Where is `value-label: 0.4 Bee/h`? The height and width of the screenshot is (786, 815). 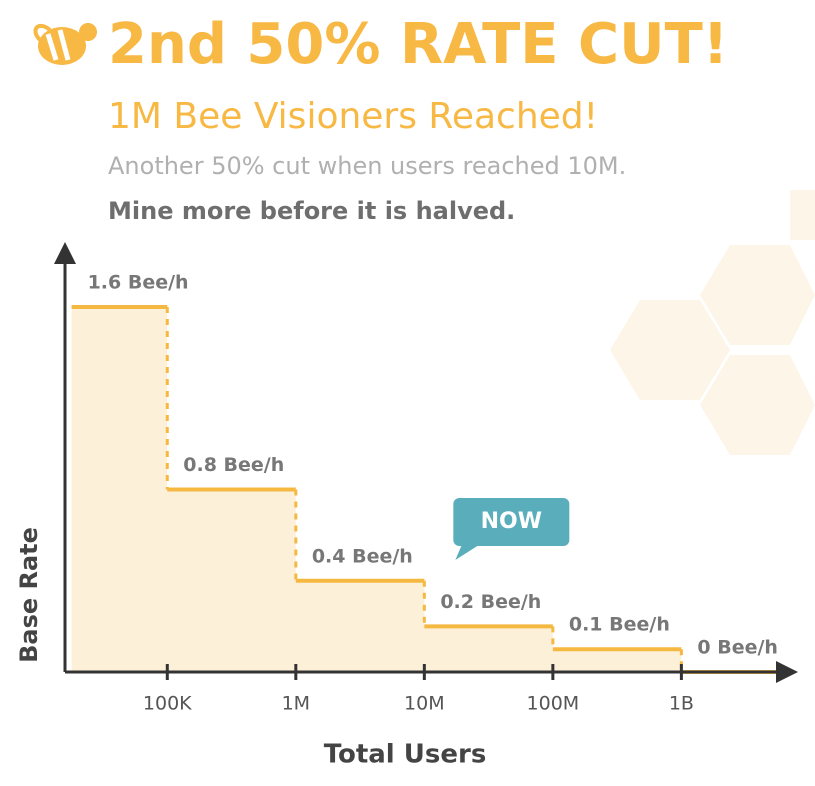
value-label: 0.4 Bee/h is located at coordinates (362, 556).